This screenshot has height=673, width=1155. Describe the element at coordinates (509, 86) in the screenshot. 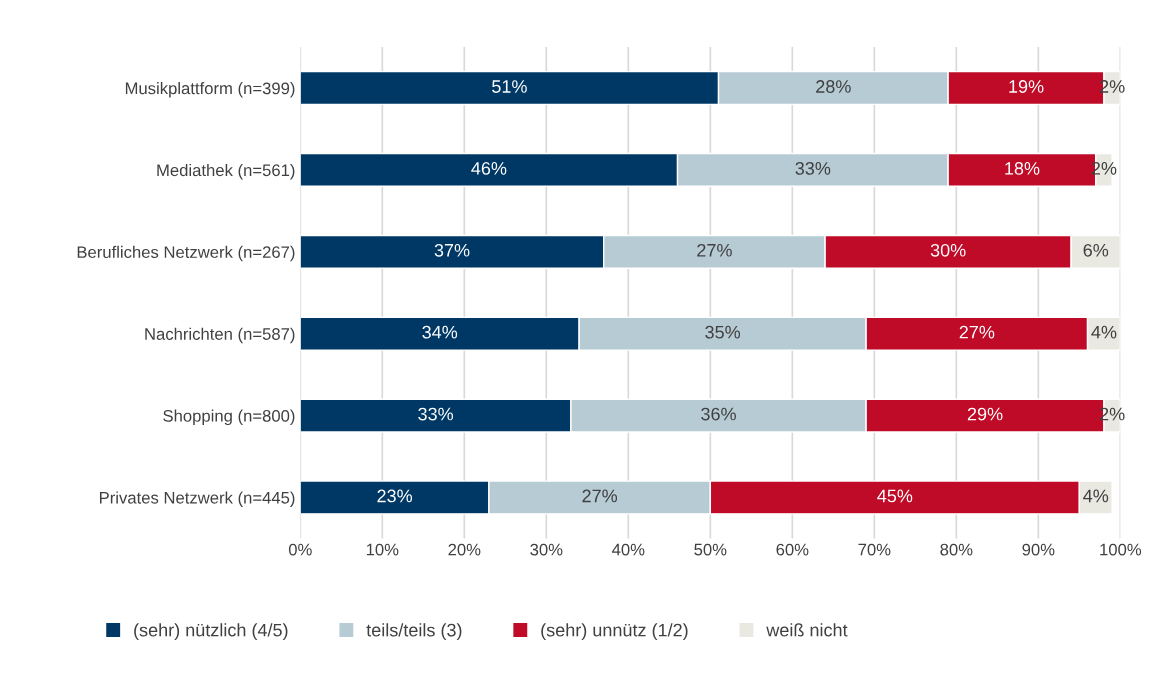

I see `data-label: 51%` at that location.